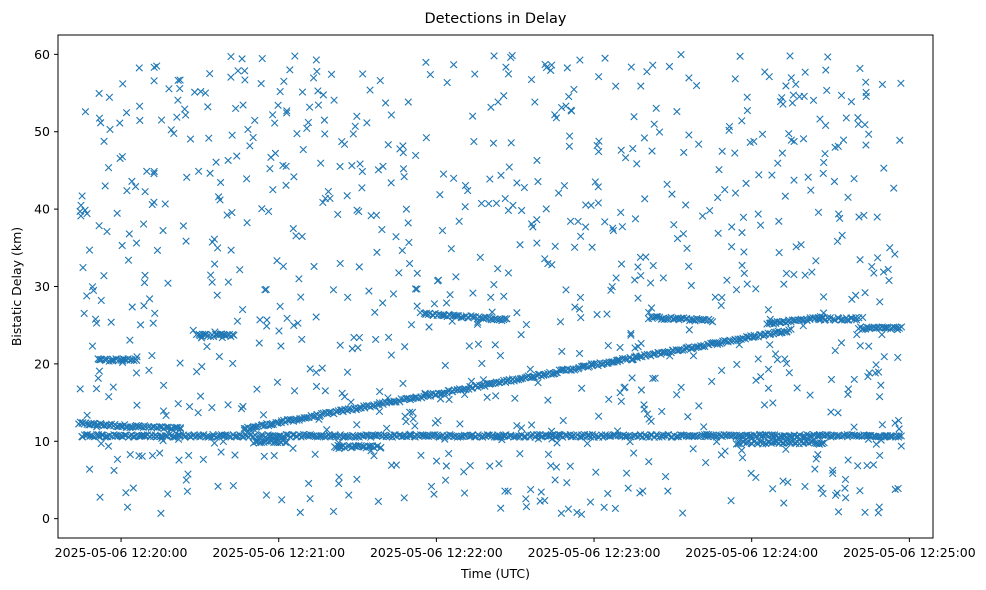  Describe the element at coordinates (42, 209) in the screenshot. I see `y-tick-label: 40` at that location.